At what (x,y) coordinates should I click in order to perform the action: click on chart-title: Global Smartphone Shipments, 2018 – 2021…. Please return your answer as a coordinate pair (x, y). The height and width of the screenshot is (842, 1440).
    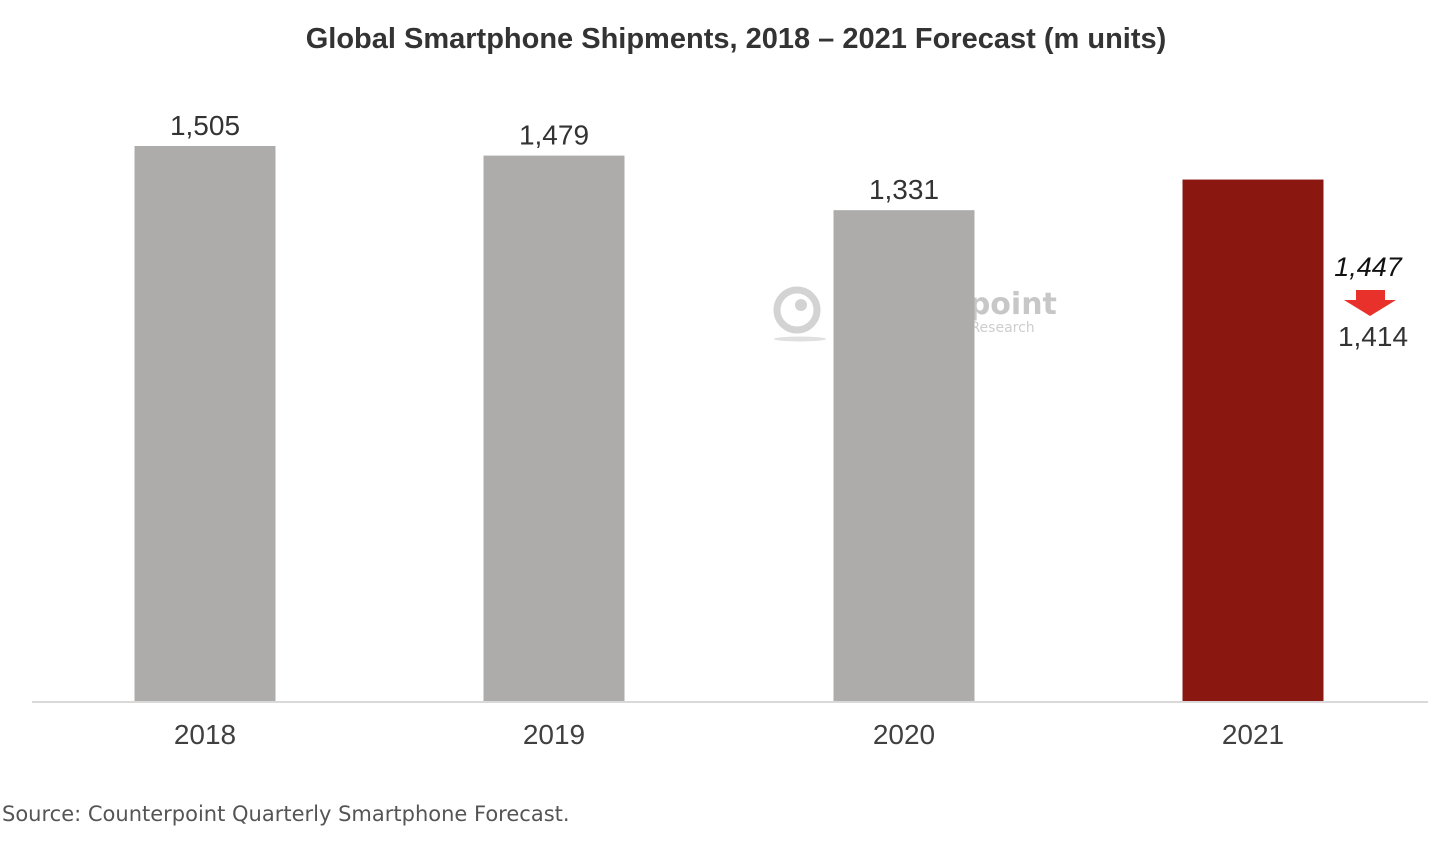
    Looking at the image, I should click on (736, 39).